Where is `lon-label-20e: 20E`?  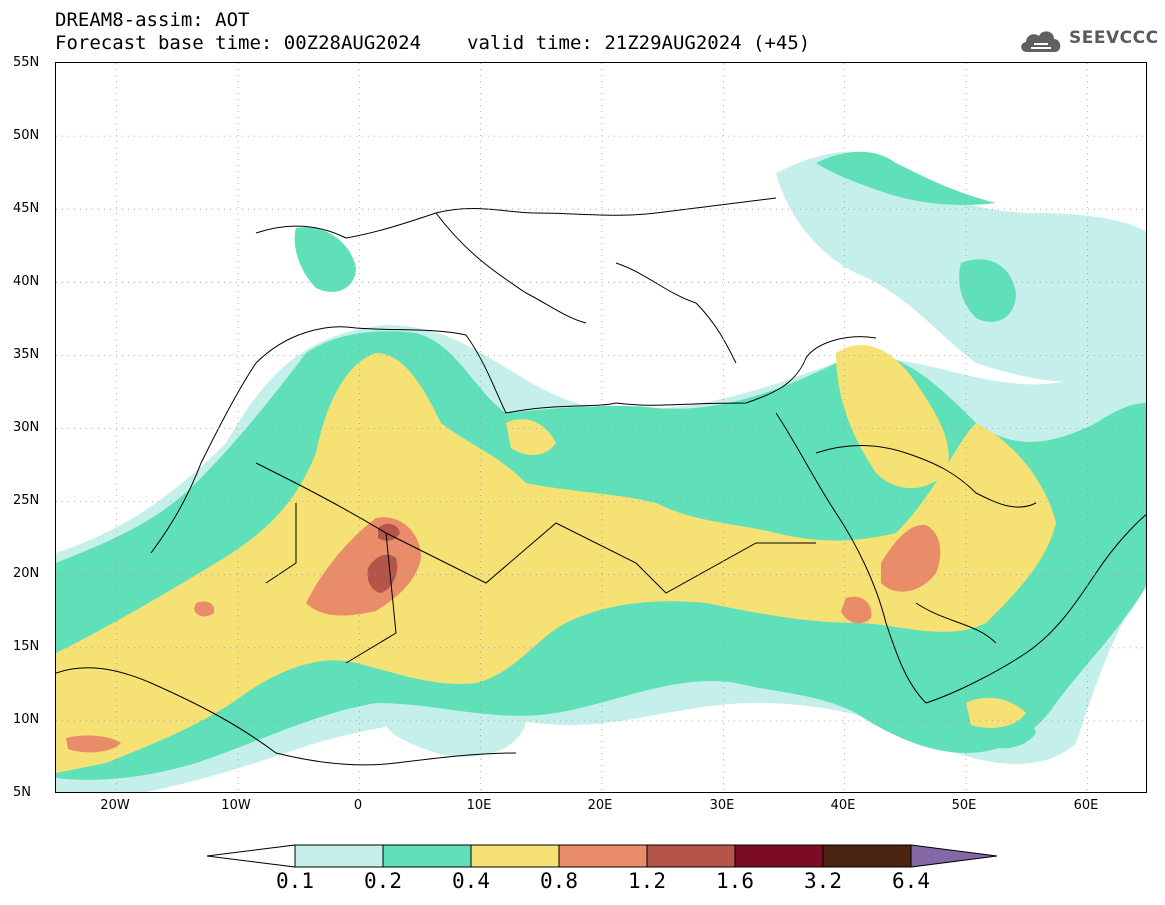 lon-label-20e: 20E is located at coordinates (600, 805).